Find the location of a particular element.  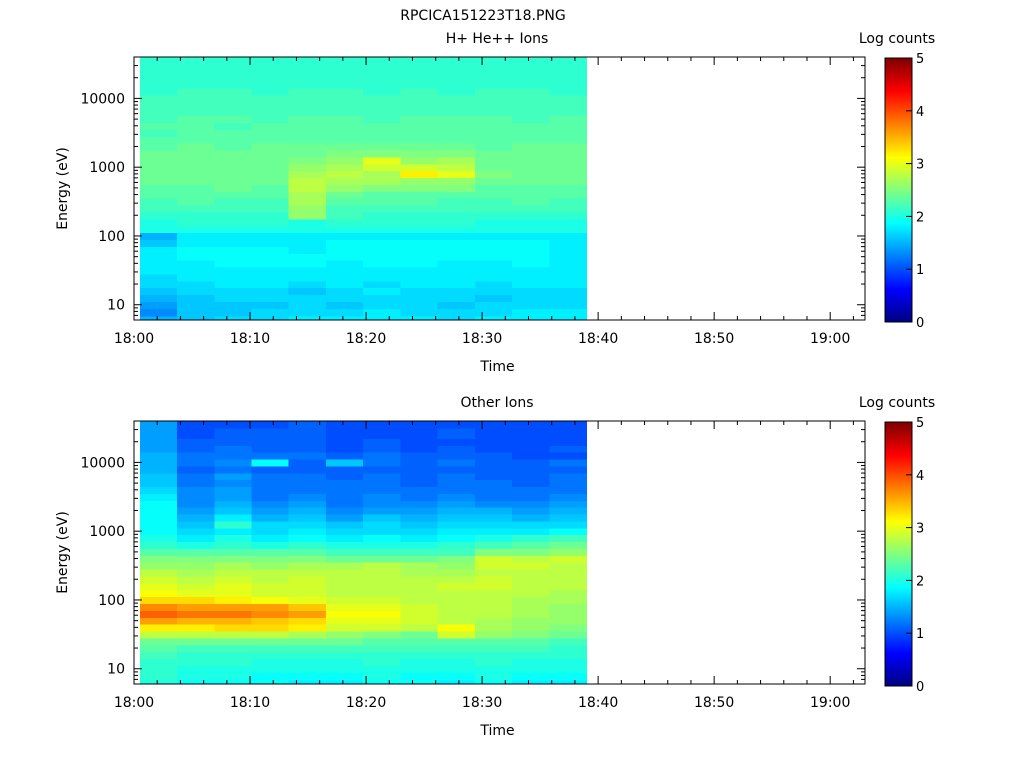

colorbar-tick-label: 0 is located at coordinates (920, 323).